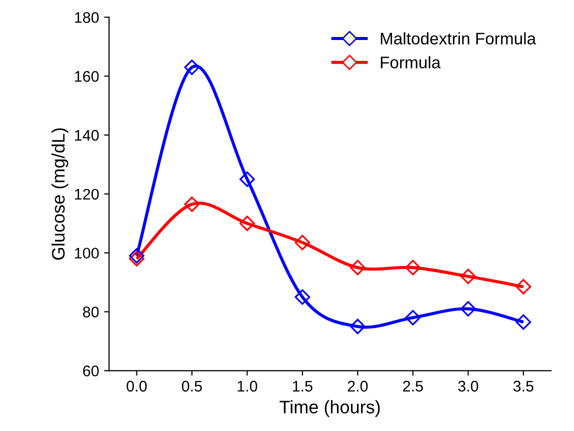  I want to click on x-tick-label: 2.0, so click(358, 386).